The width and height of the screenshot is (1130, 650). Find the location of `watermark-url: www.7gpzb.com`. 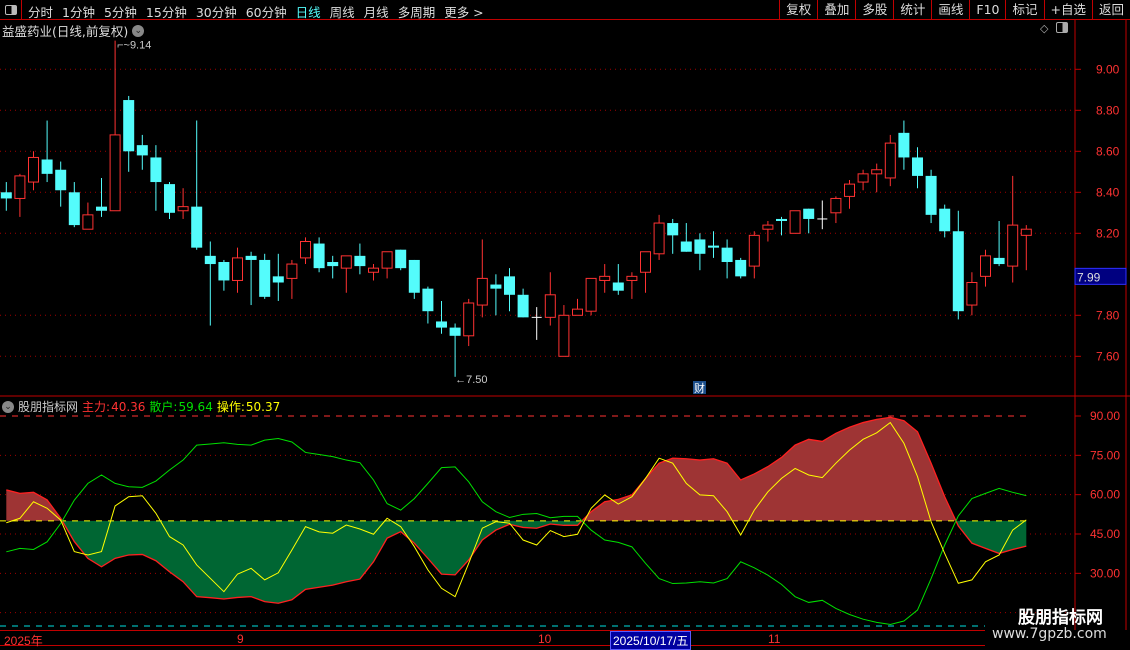

watermark-url: www.7gpzb.com is located at coordinates (1049, 634).